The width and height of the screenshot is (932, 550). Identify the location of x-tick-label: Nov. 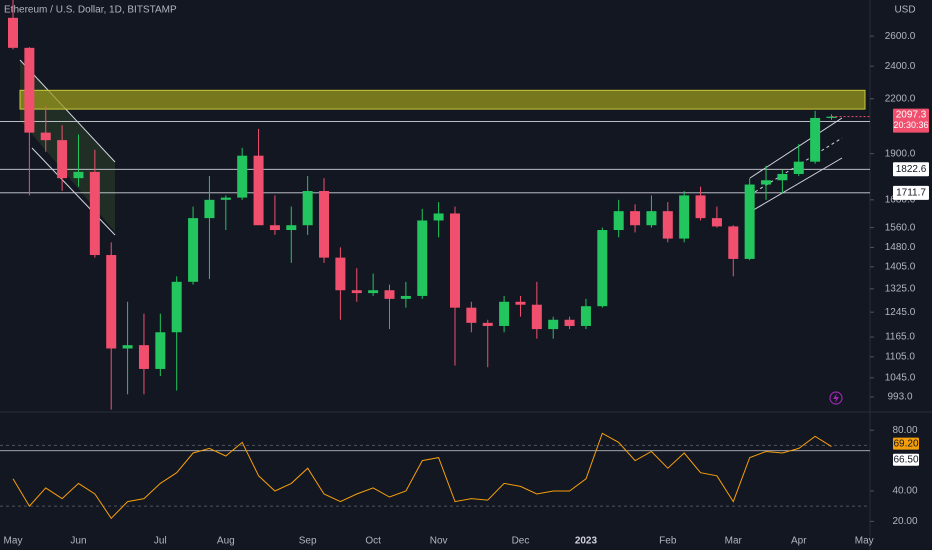
(439, 541).